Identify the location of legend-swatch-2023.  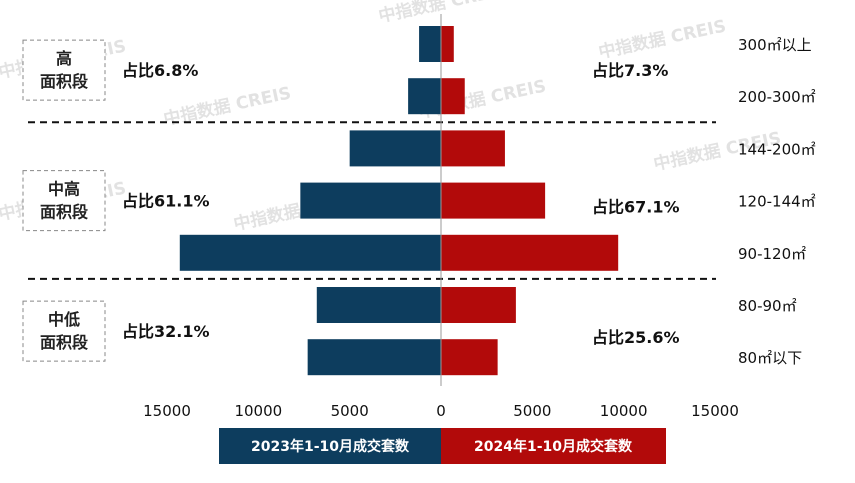
(330, 446).